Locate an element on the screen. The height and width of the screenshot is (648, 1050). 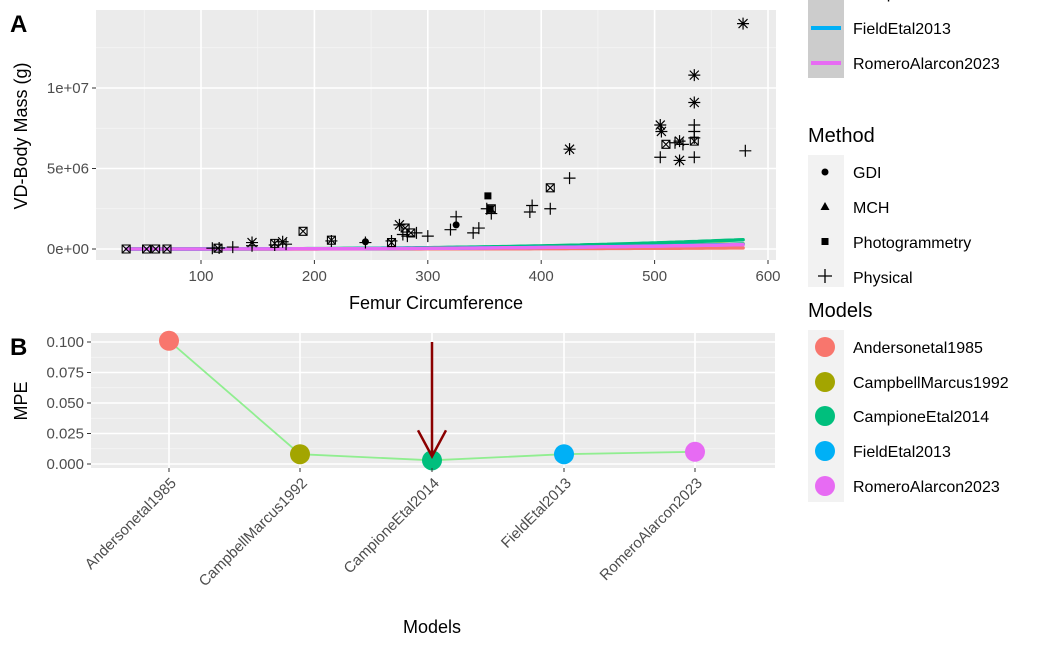
method-label-physical: Physical is located at coordinates (883, 278).